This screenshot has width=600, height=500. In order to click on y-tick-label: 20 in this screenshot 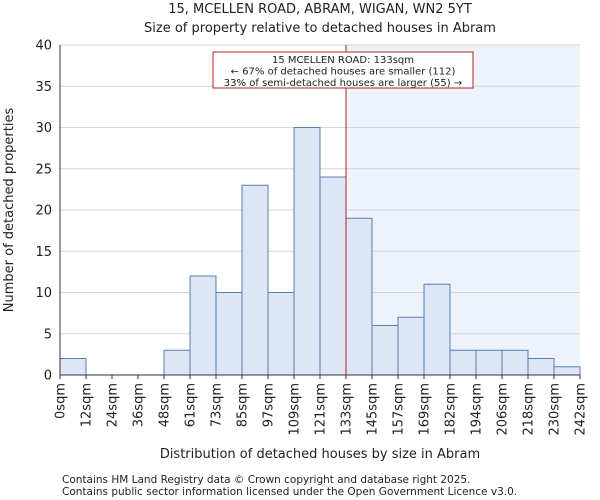, I will do `click(43, 211)`.